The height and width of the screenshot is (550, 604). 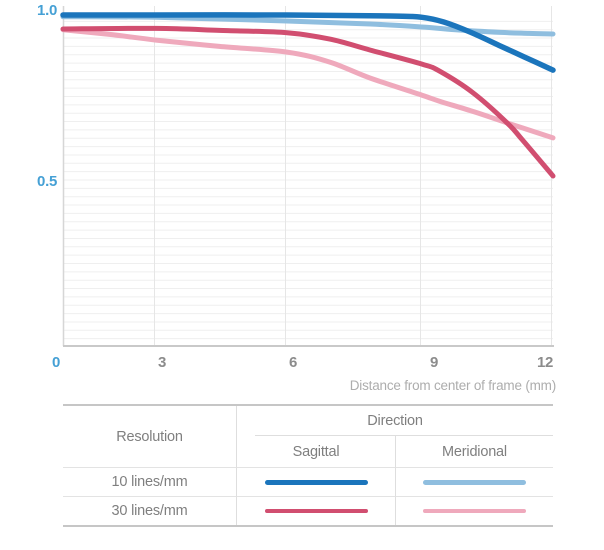 I want to click on legend-swatch-30-meridional, so click(x=474, y=511).